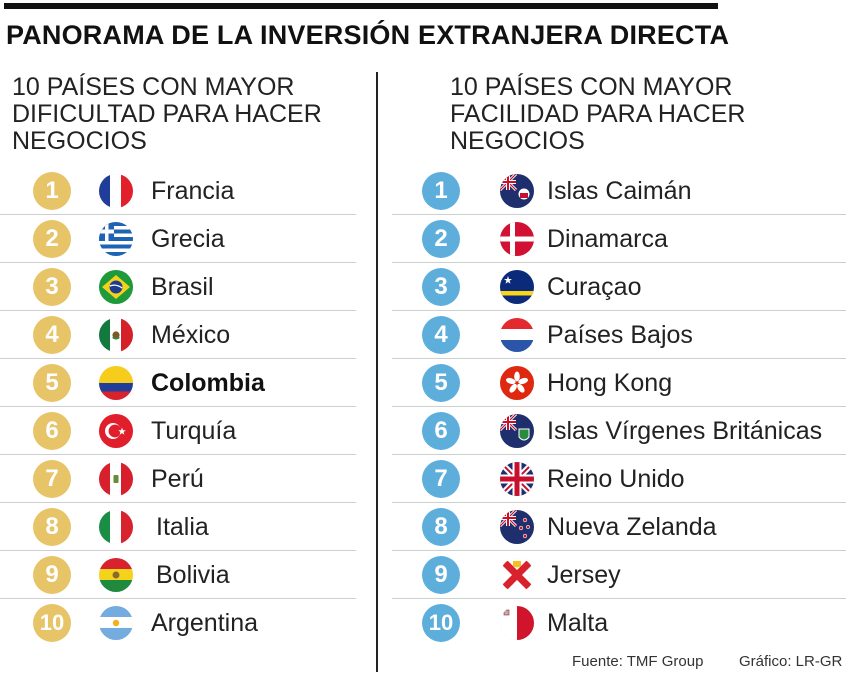 This screenshot has height=678, width=850. What do you see at coordinates (638, 661) in the screenshot?
I see `source-note: Fuente: TMF Group` at bounding box center [638, 661].